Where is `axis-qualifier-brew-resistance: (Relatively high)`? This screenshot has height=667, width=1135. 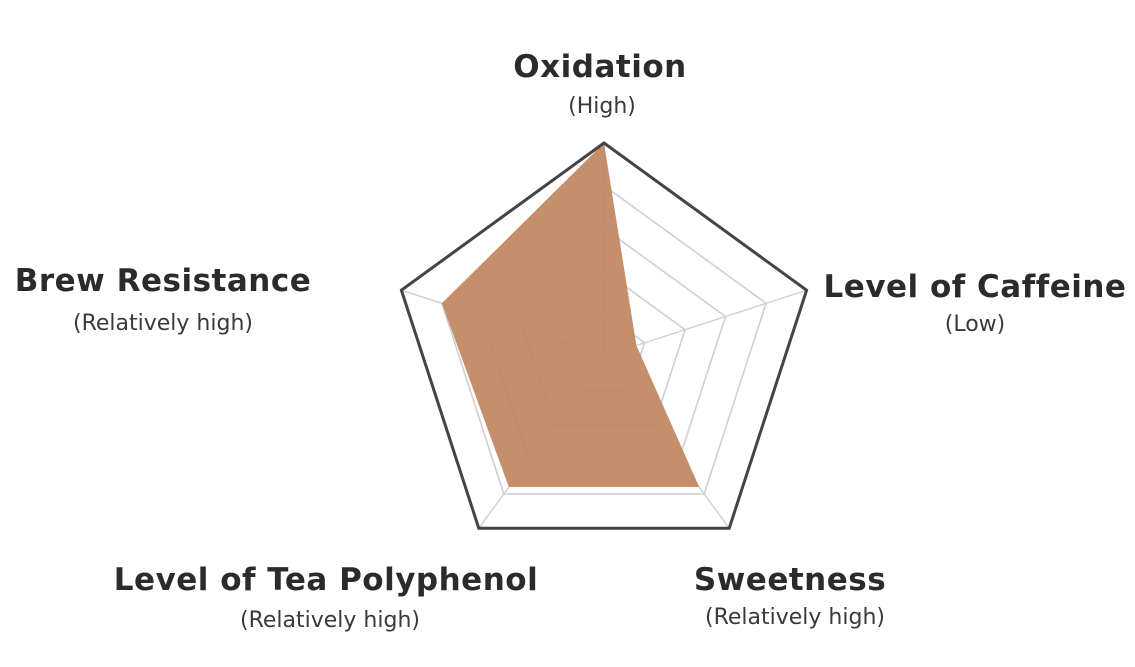
axis-qualifier-brew-resistance: (Relatively high) is located at coordinates (163, 323).